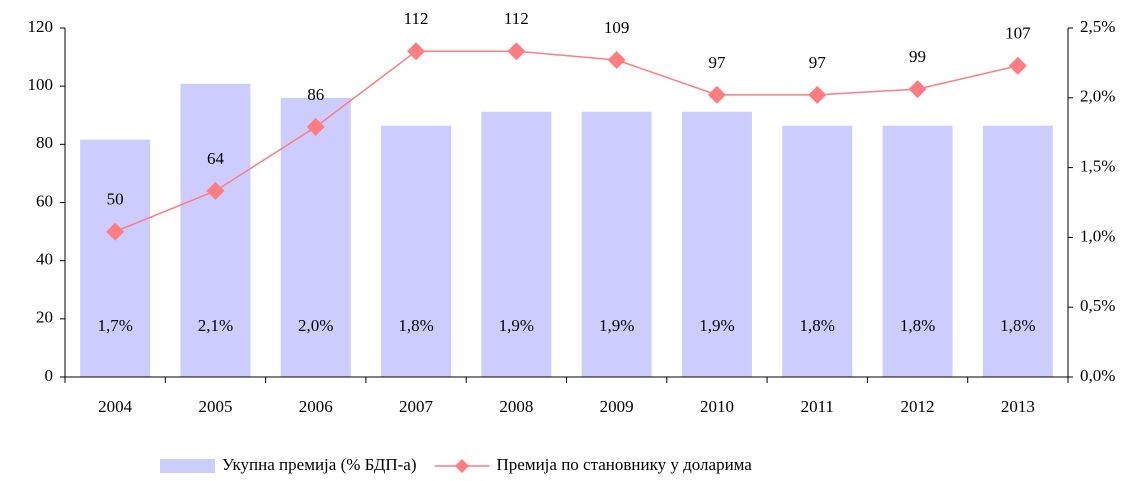 This screenshot has width=1138, height=481. Describe the element at coordinates (44, 317) in the screenshot. I see `y-tick-label: 20` at that location.